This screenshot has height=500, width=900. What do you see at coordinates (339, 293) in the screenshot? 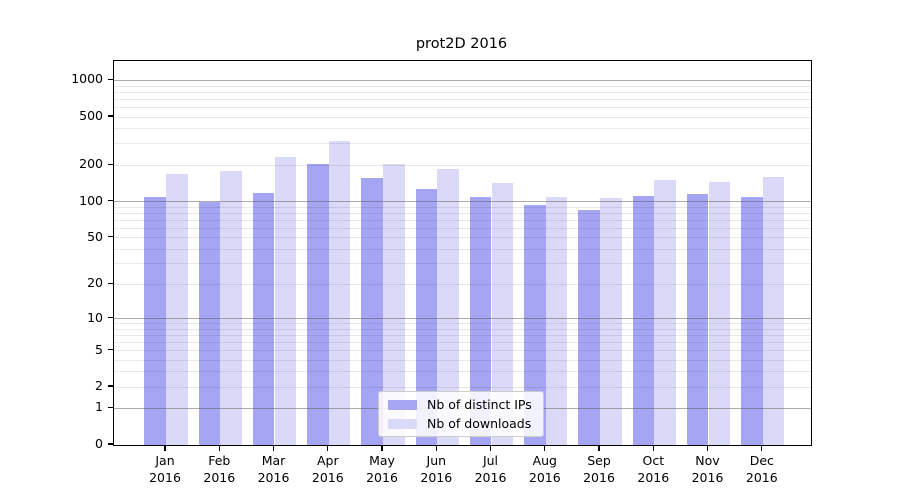
I see `bar-downloads-apr` at bounding box center [339, 293].